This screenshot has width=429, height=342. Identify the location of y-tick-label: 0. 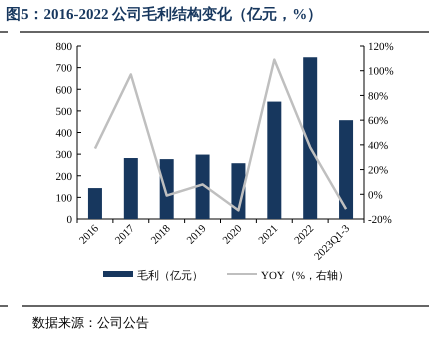
(69, 220).